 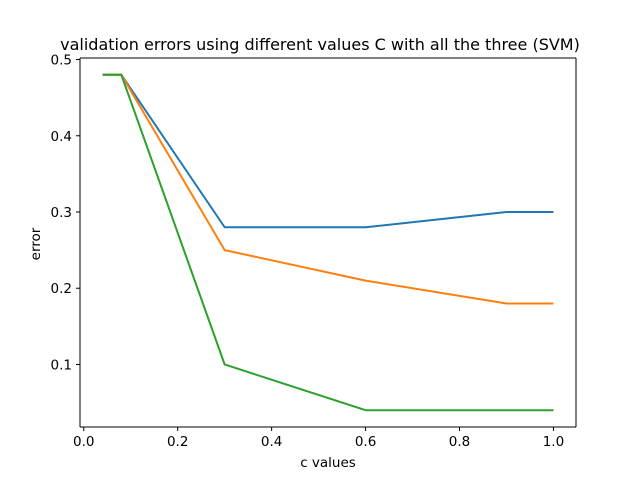 What do you see at coordinates (61, 61) in the screenshot?
I see `y-tick-label: 0.5` at bounding box center [61, 61].